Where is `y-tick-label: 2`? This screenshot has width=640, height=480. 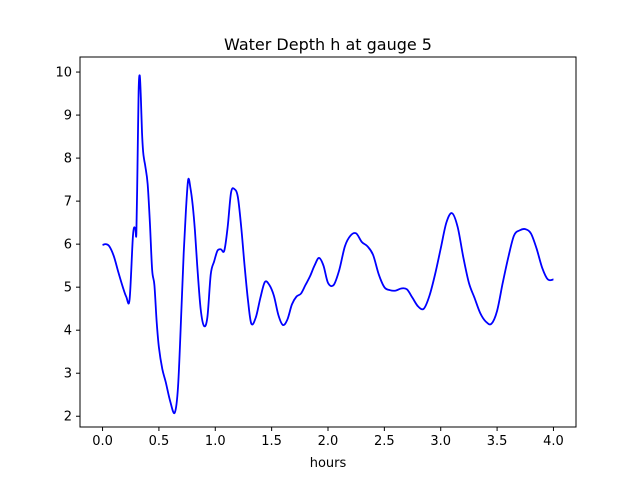
y-tick-label: 2 is located at coordinates (68, 417).